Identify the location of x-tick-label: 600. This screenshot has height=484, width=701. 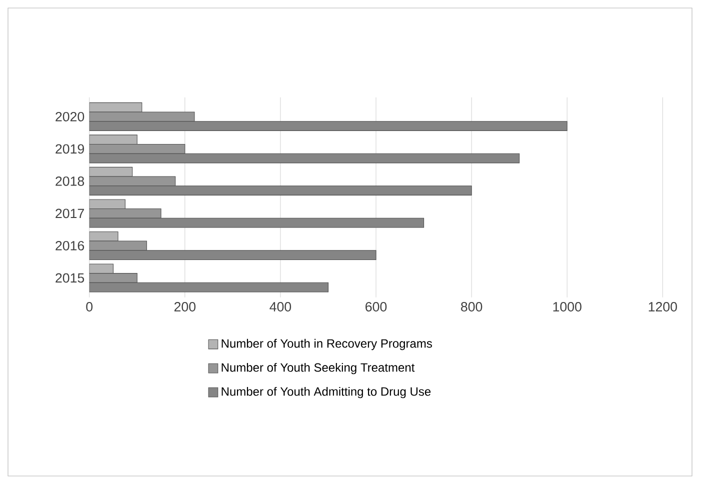
(376, 307).